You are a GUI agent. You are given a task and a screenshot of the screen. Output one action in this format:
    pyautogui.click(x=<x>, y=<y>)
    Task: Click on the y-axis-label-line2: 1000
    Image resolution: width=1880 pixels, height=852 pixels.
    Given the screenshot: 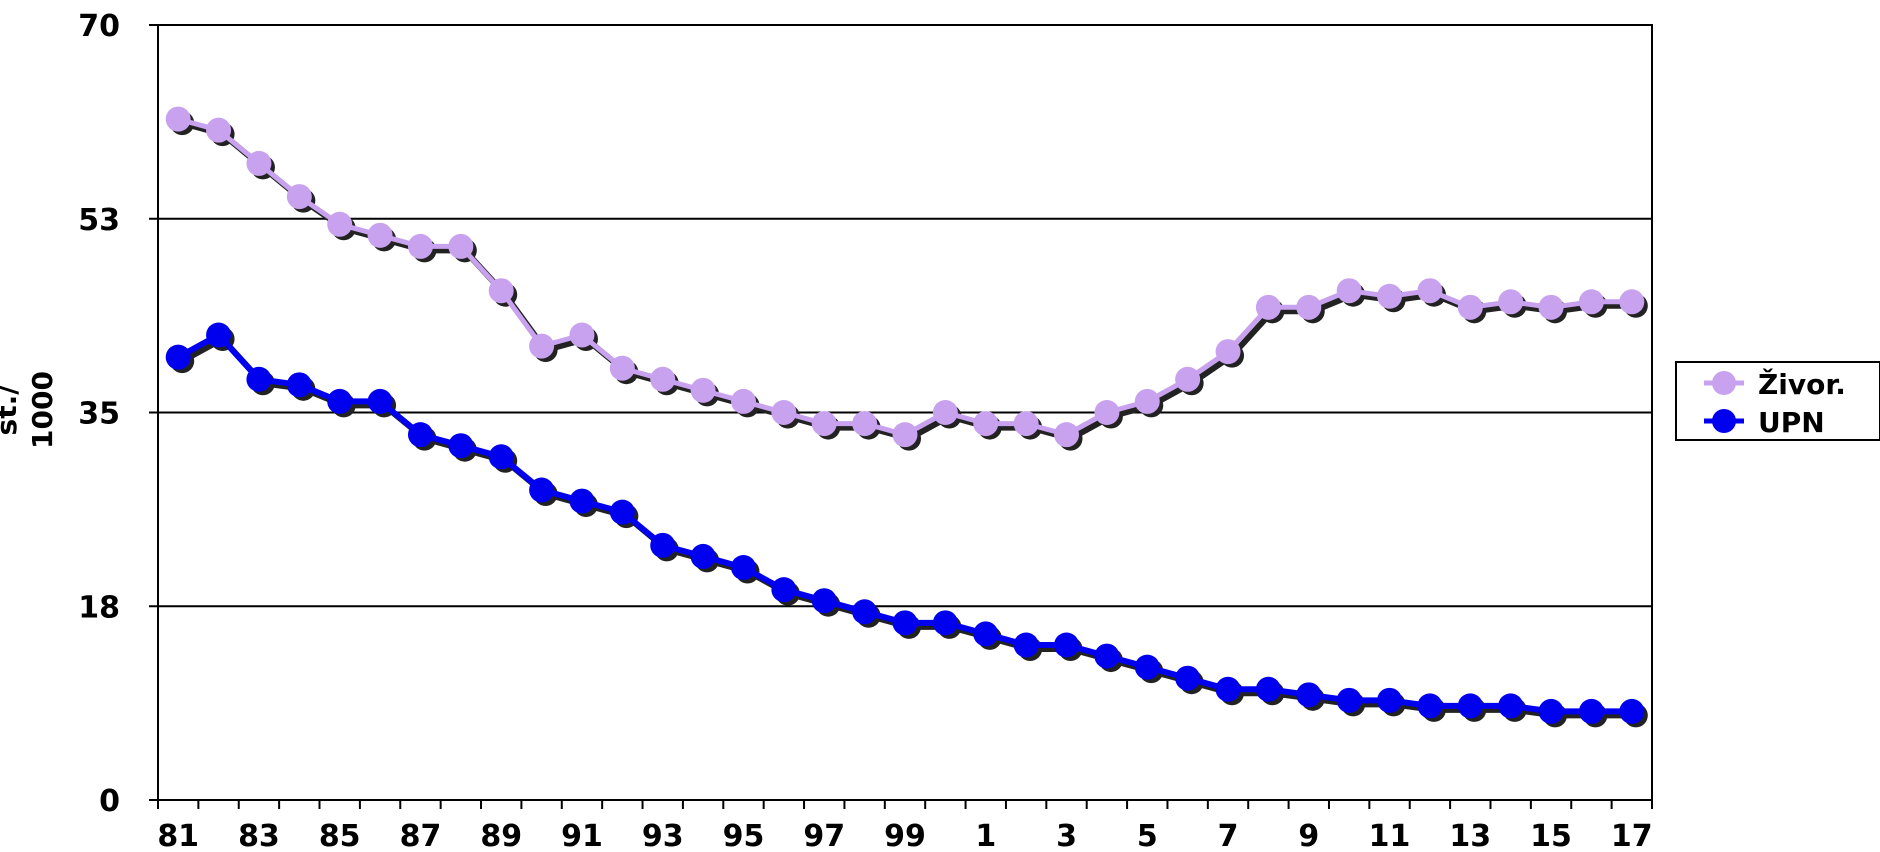 What is the action you would take?
    pyautogui.click(x=42, y=410)
    